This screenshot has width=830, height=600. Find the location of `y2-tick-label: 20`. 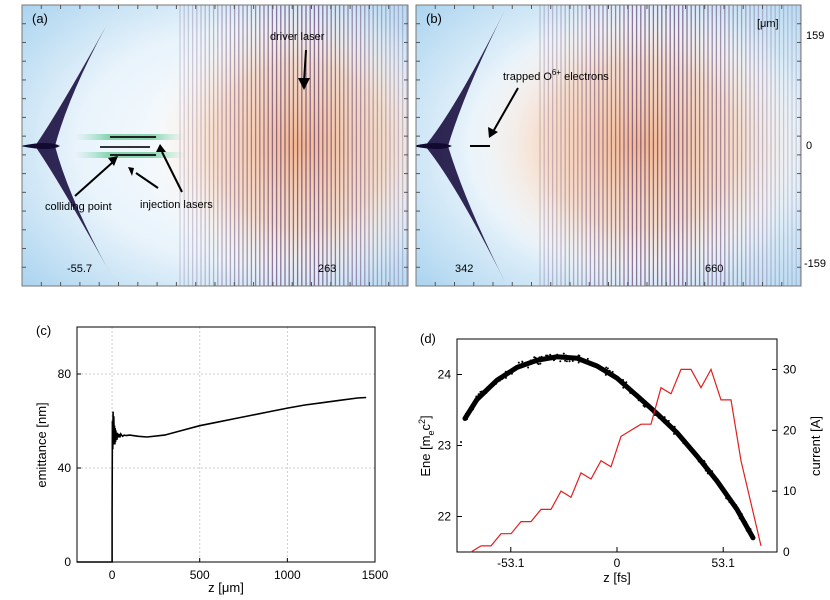

y2-tick-label: 20 is located at coordinates (790, 430).